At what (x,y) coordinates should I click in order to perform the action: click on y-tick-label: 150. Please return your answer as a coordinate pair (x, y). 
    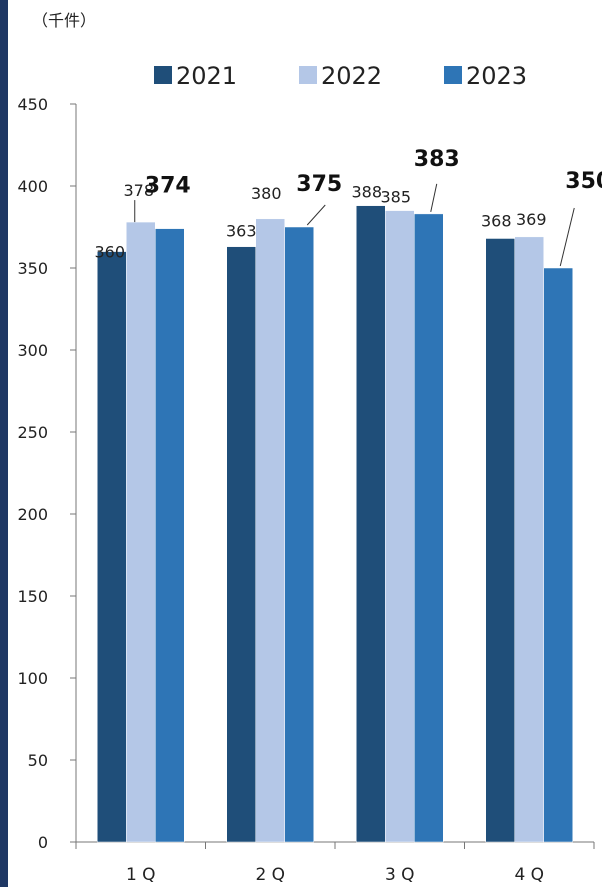
    Looking at the image, I should click on (32, 596).